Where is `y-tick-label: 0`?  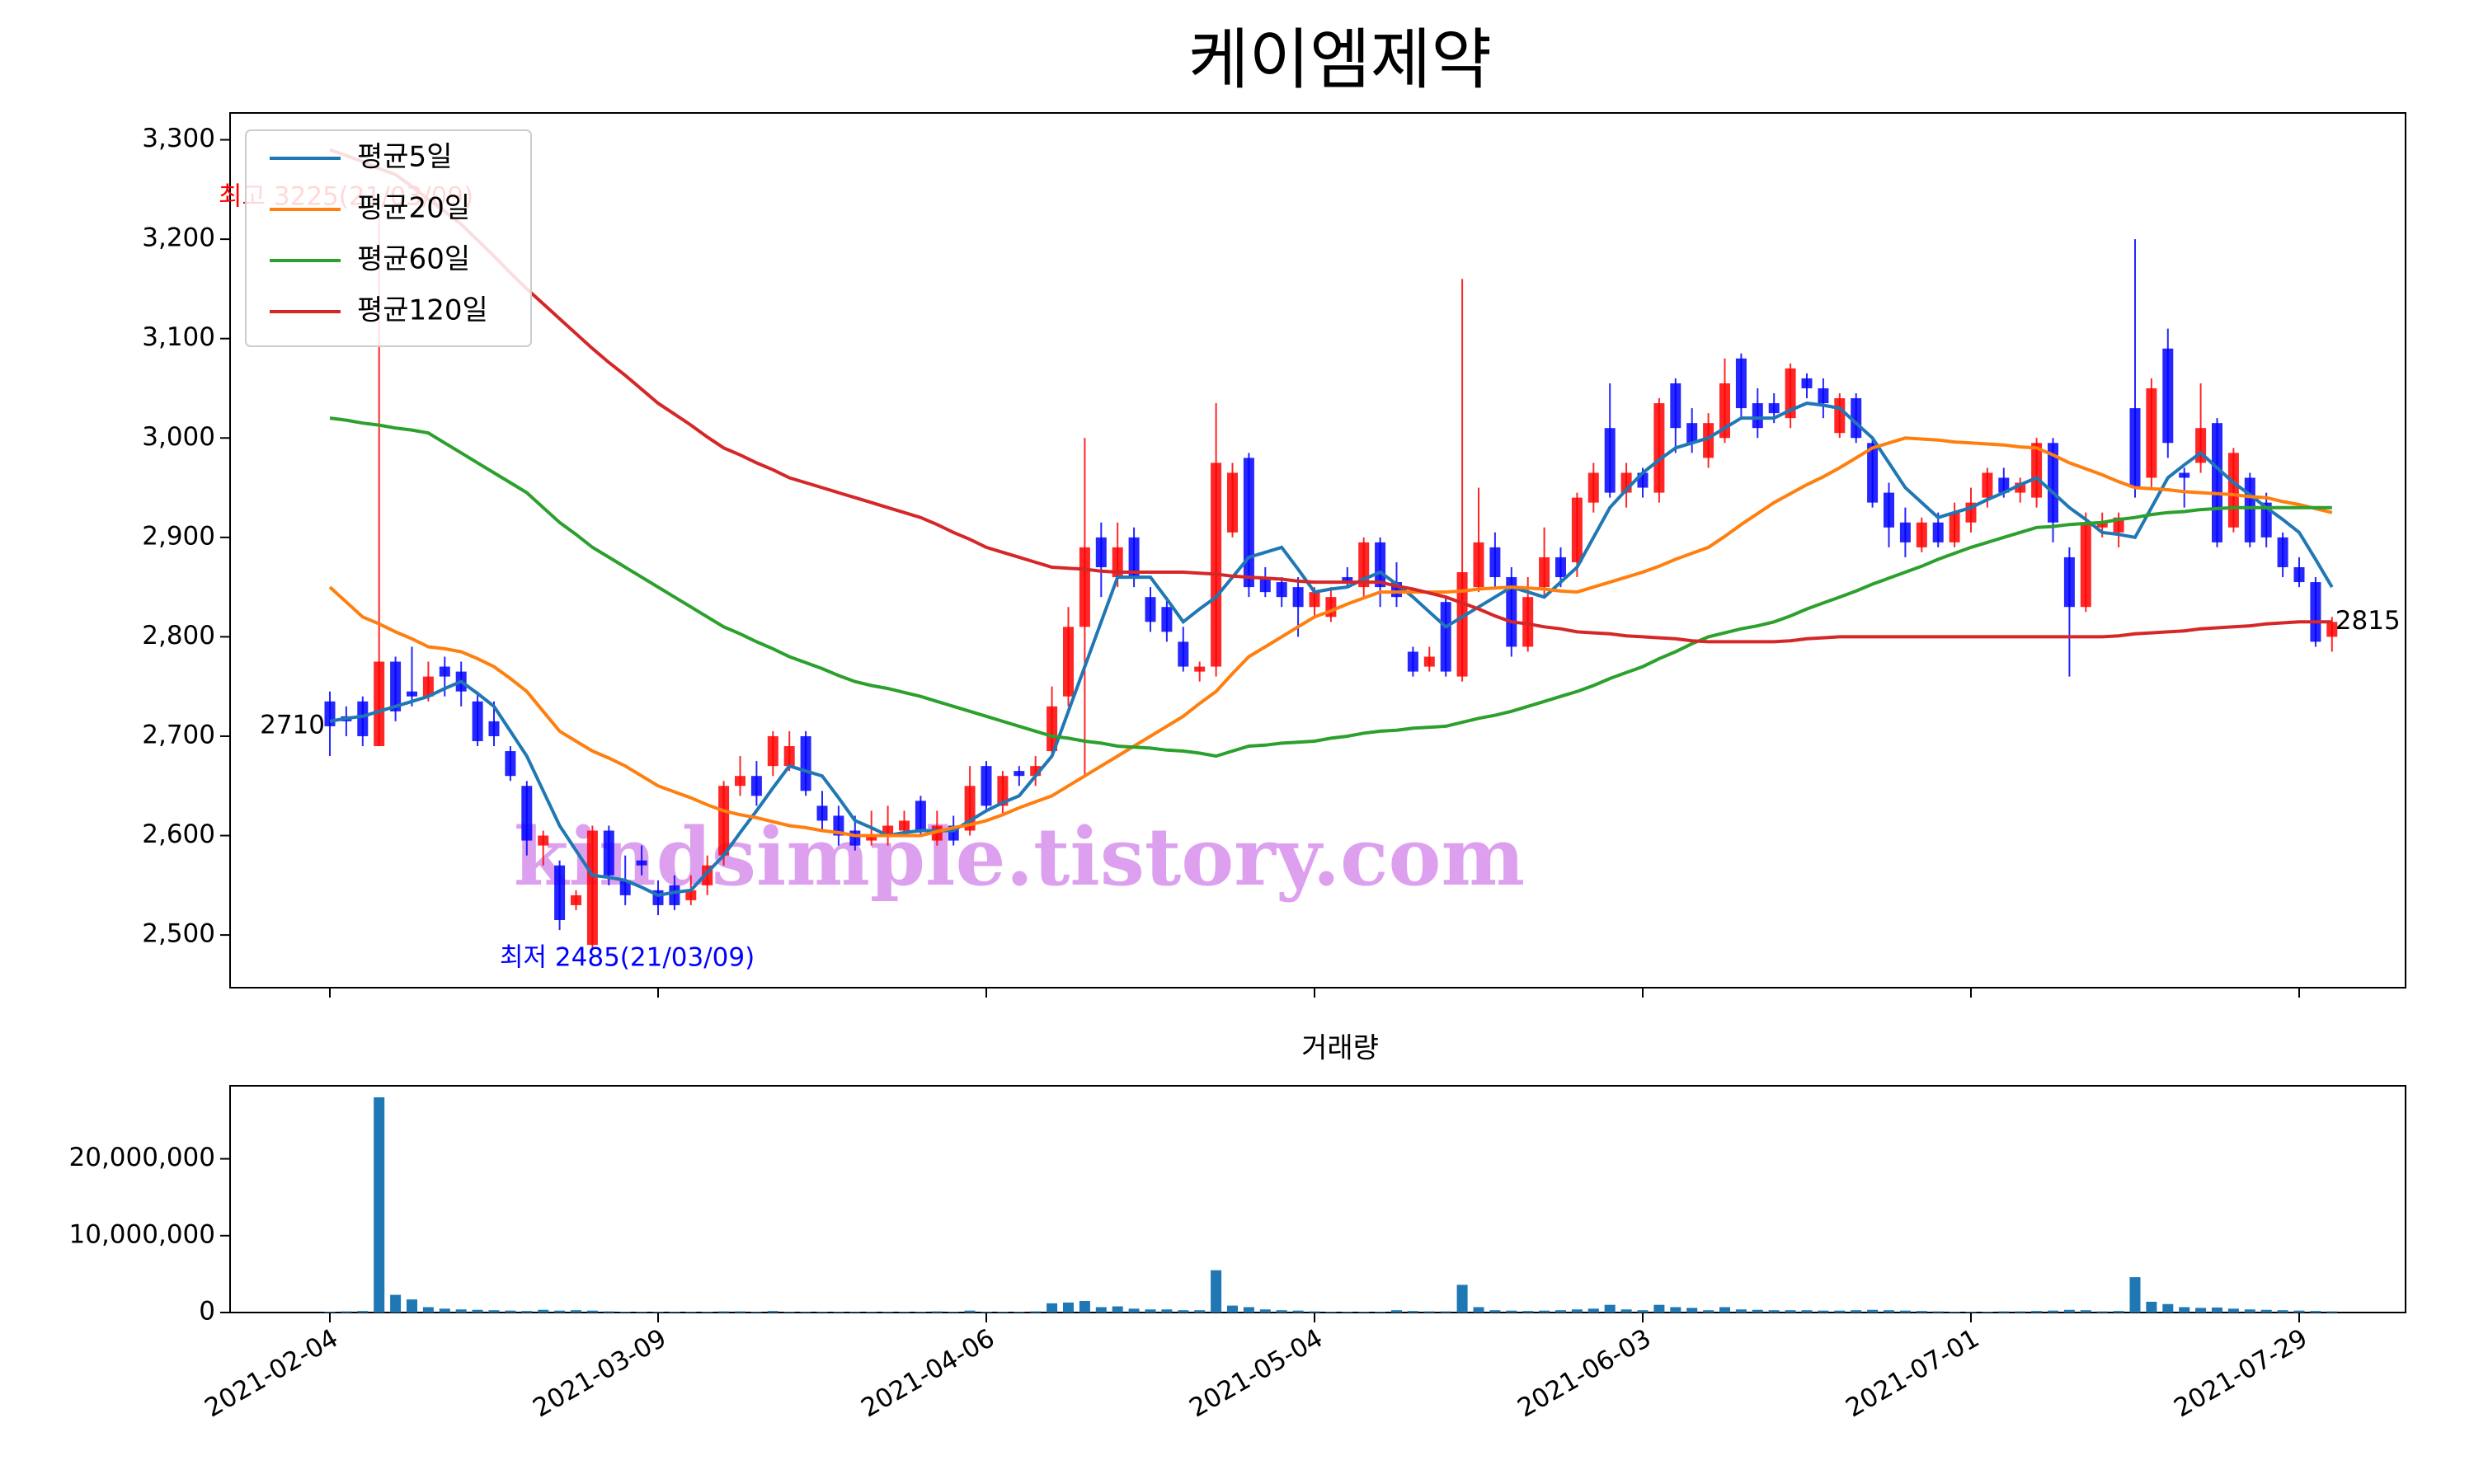 y-tick-label: 0 is located at coordinates (207, 1312).